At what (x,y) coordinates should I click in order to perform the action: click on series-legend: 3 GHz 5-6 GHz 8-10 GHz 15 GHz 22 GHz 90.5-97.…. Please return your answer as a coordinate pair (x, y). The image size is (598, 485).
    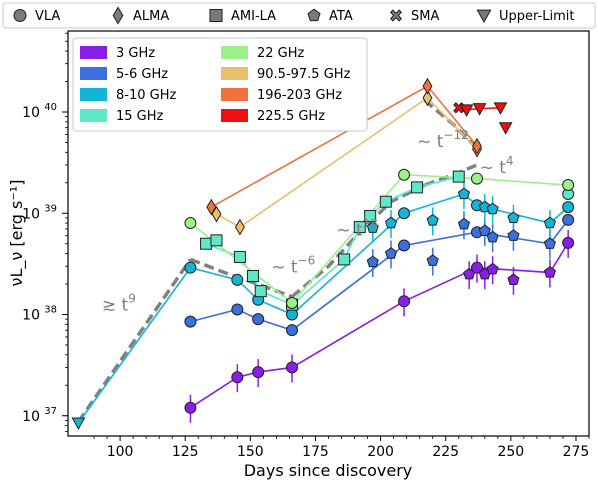
    Looking at the image, I should click on (220, 84).